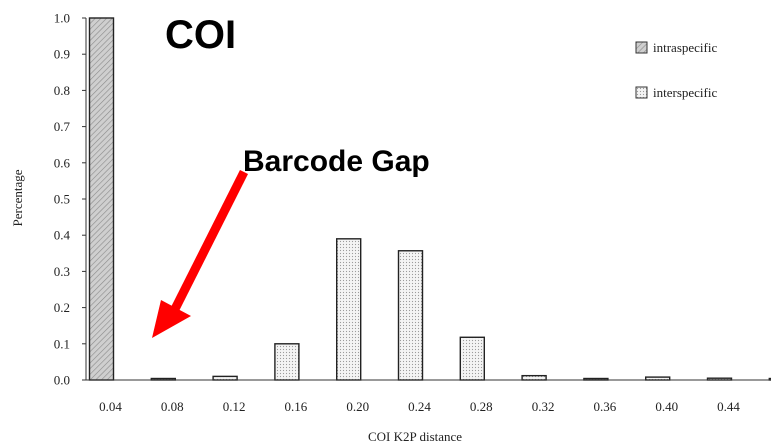 The image size is (771, 445). What do you see at coordinates (769, 379) in the screenshot?
I see `bar-interspecific-0.48` at bounding box center [769, 379].